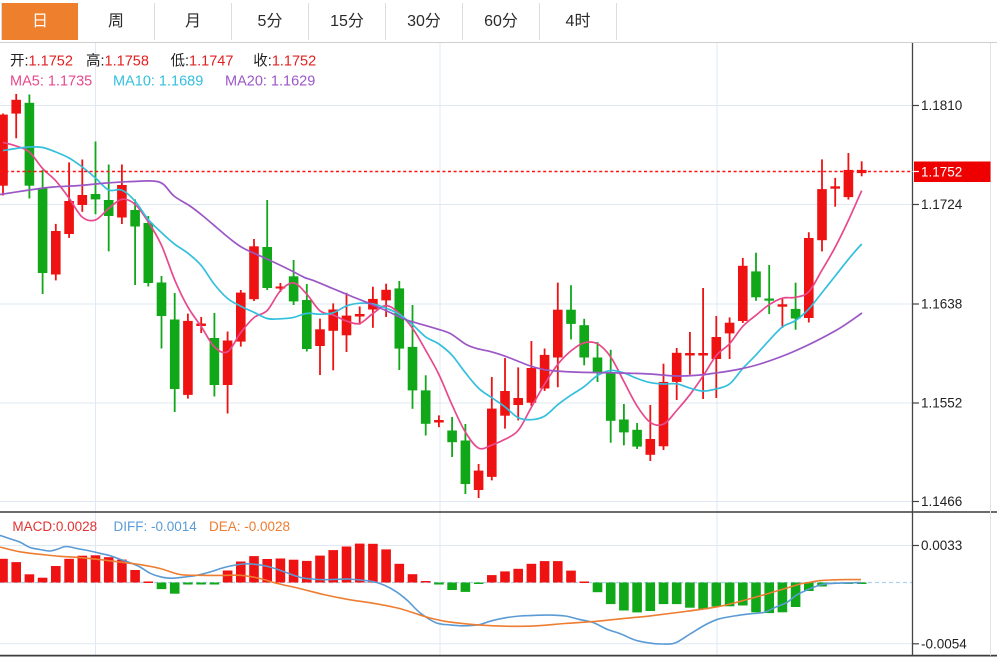 This screenshot has width=997, height=658. I want to click on svg-text: 1.1810, so click(941, 105).